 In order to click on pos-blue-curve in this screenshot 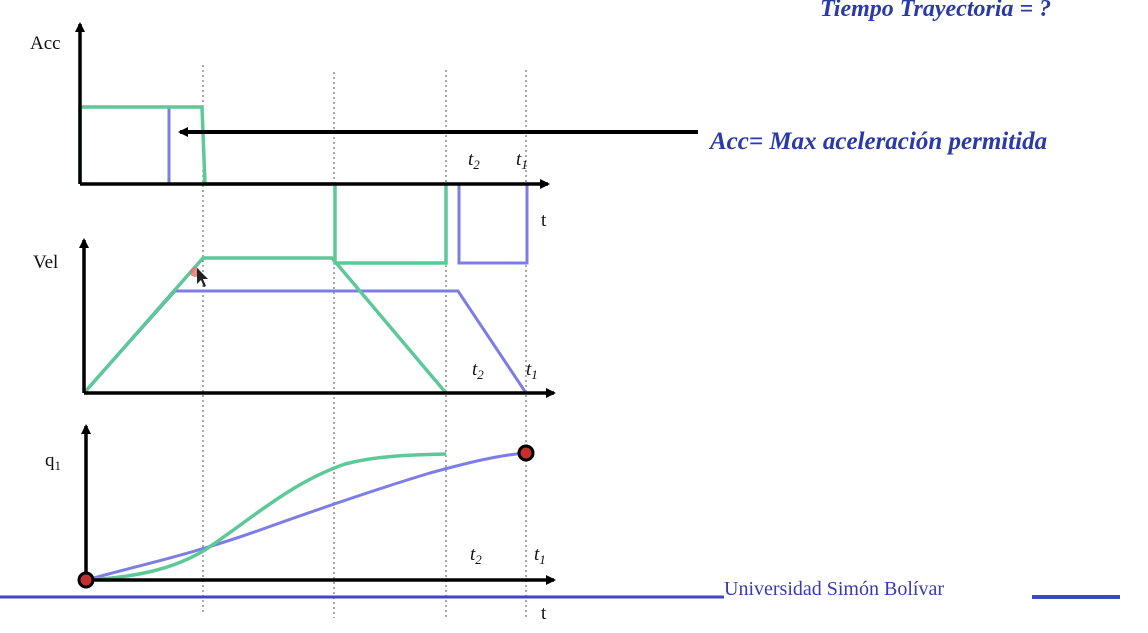, I will do `click(306, 516)`.